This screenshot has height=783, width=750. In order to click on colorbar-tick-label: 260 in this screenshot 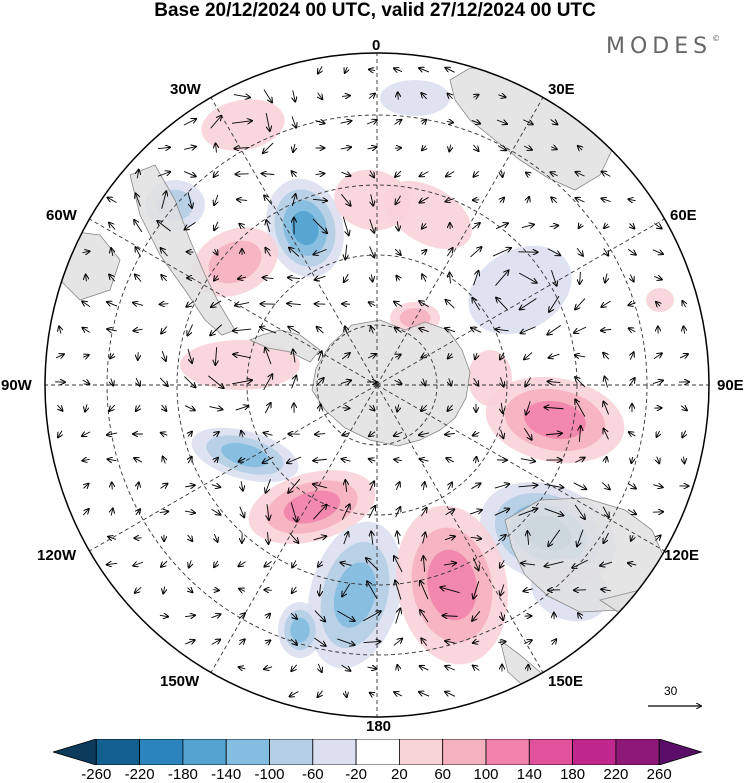, I will do `click(659, 774)`.